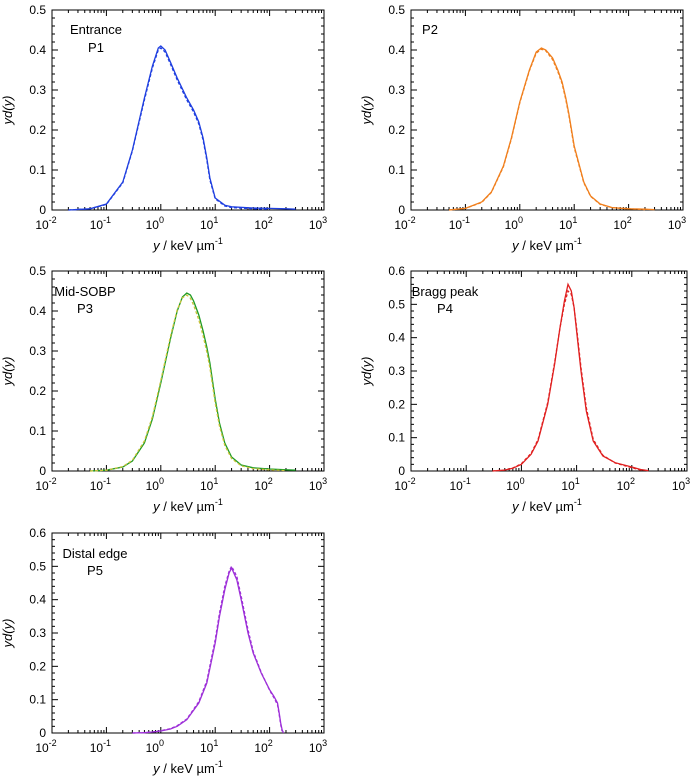 The height and width of the screenshot is (782, 699). I want to click on panel-title: Mid-SOBP, so click(84, 291).